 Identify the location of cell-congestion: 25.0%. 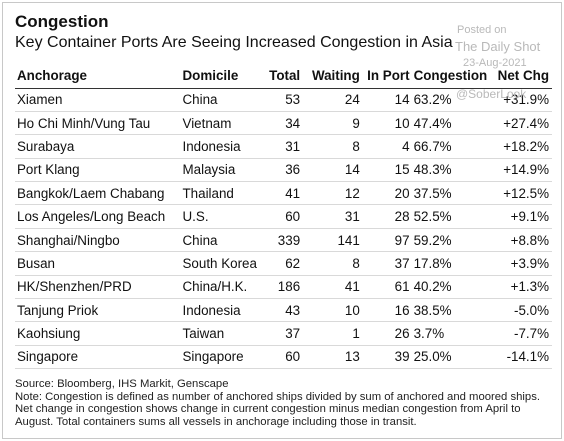
(448, 357).